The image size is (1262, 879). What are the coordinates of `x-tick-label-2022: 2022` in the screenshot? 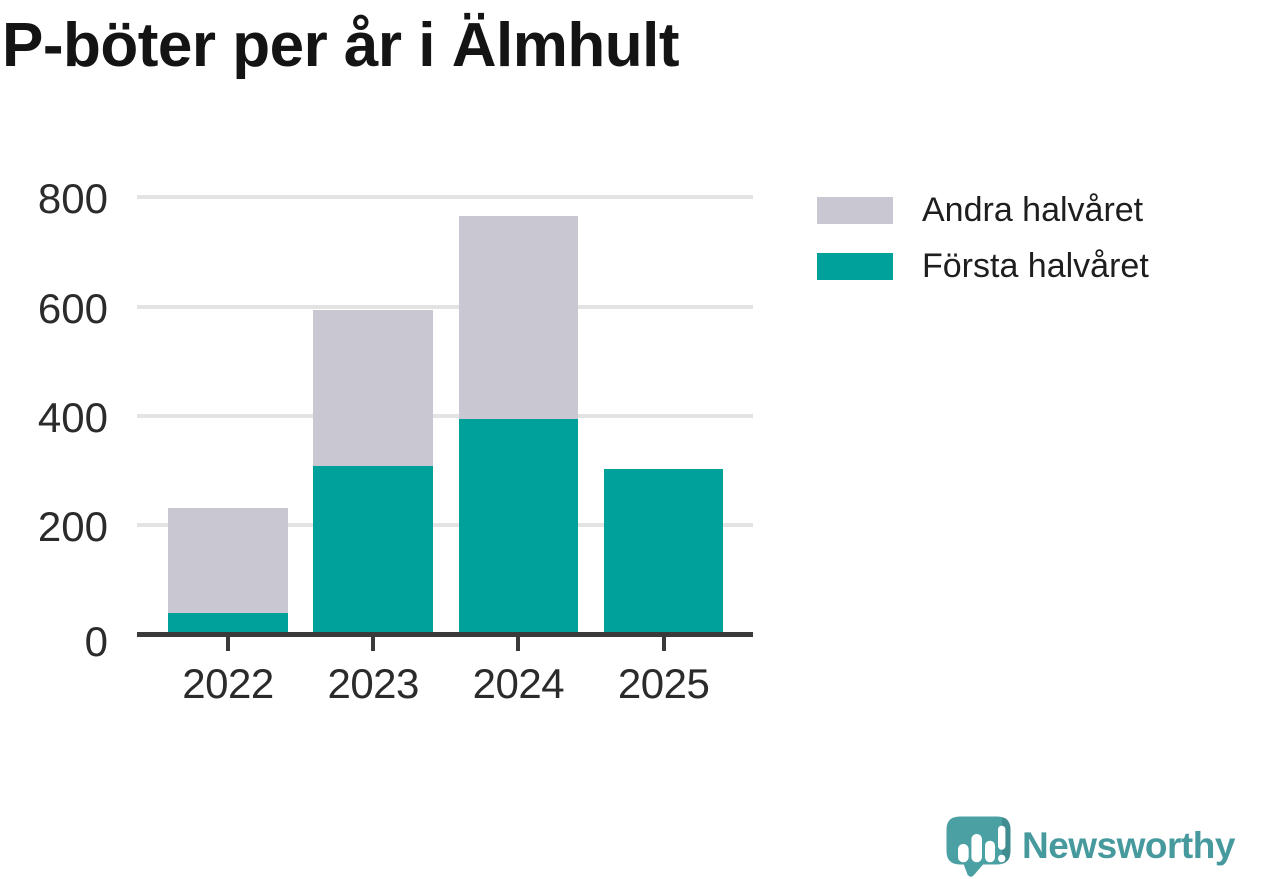 It's located at (228, 683).